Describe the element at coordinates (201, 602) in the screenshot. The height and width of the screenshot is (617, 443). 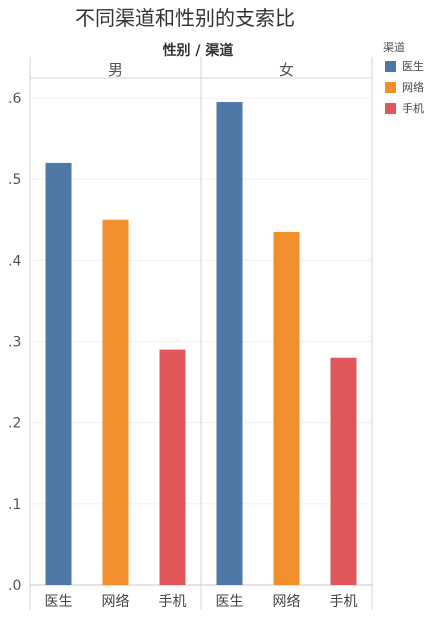
I see `x-axis: 医生 网络 手机 医生 网络 手机` at that location.